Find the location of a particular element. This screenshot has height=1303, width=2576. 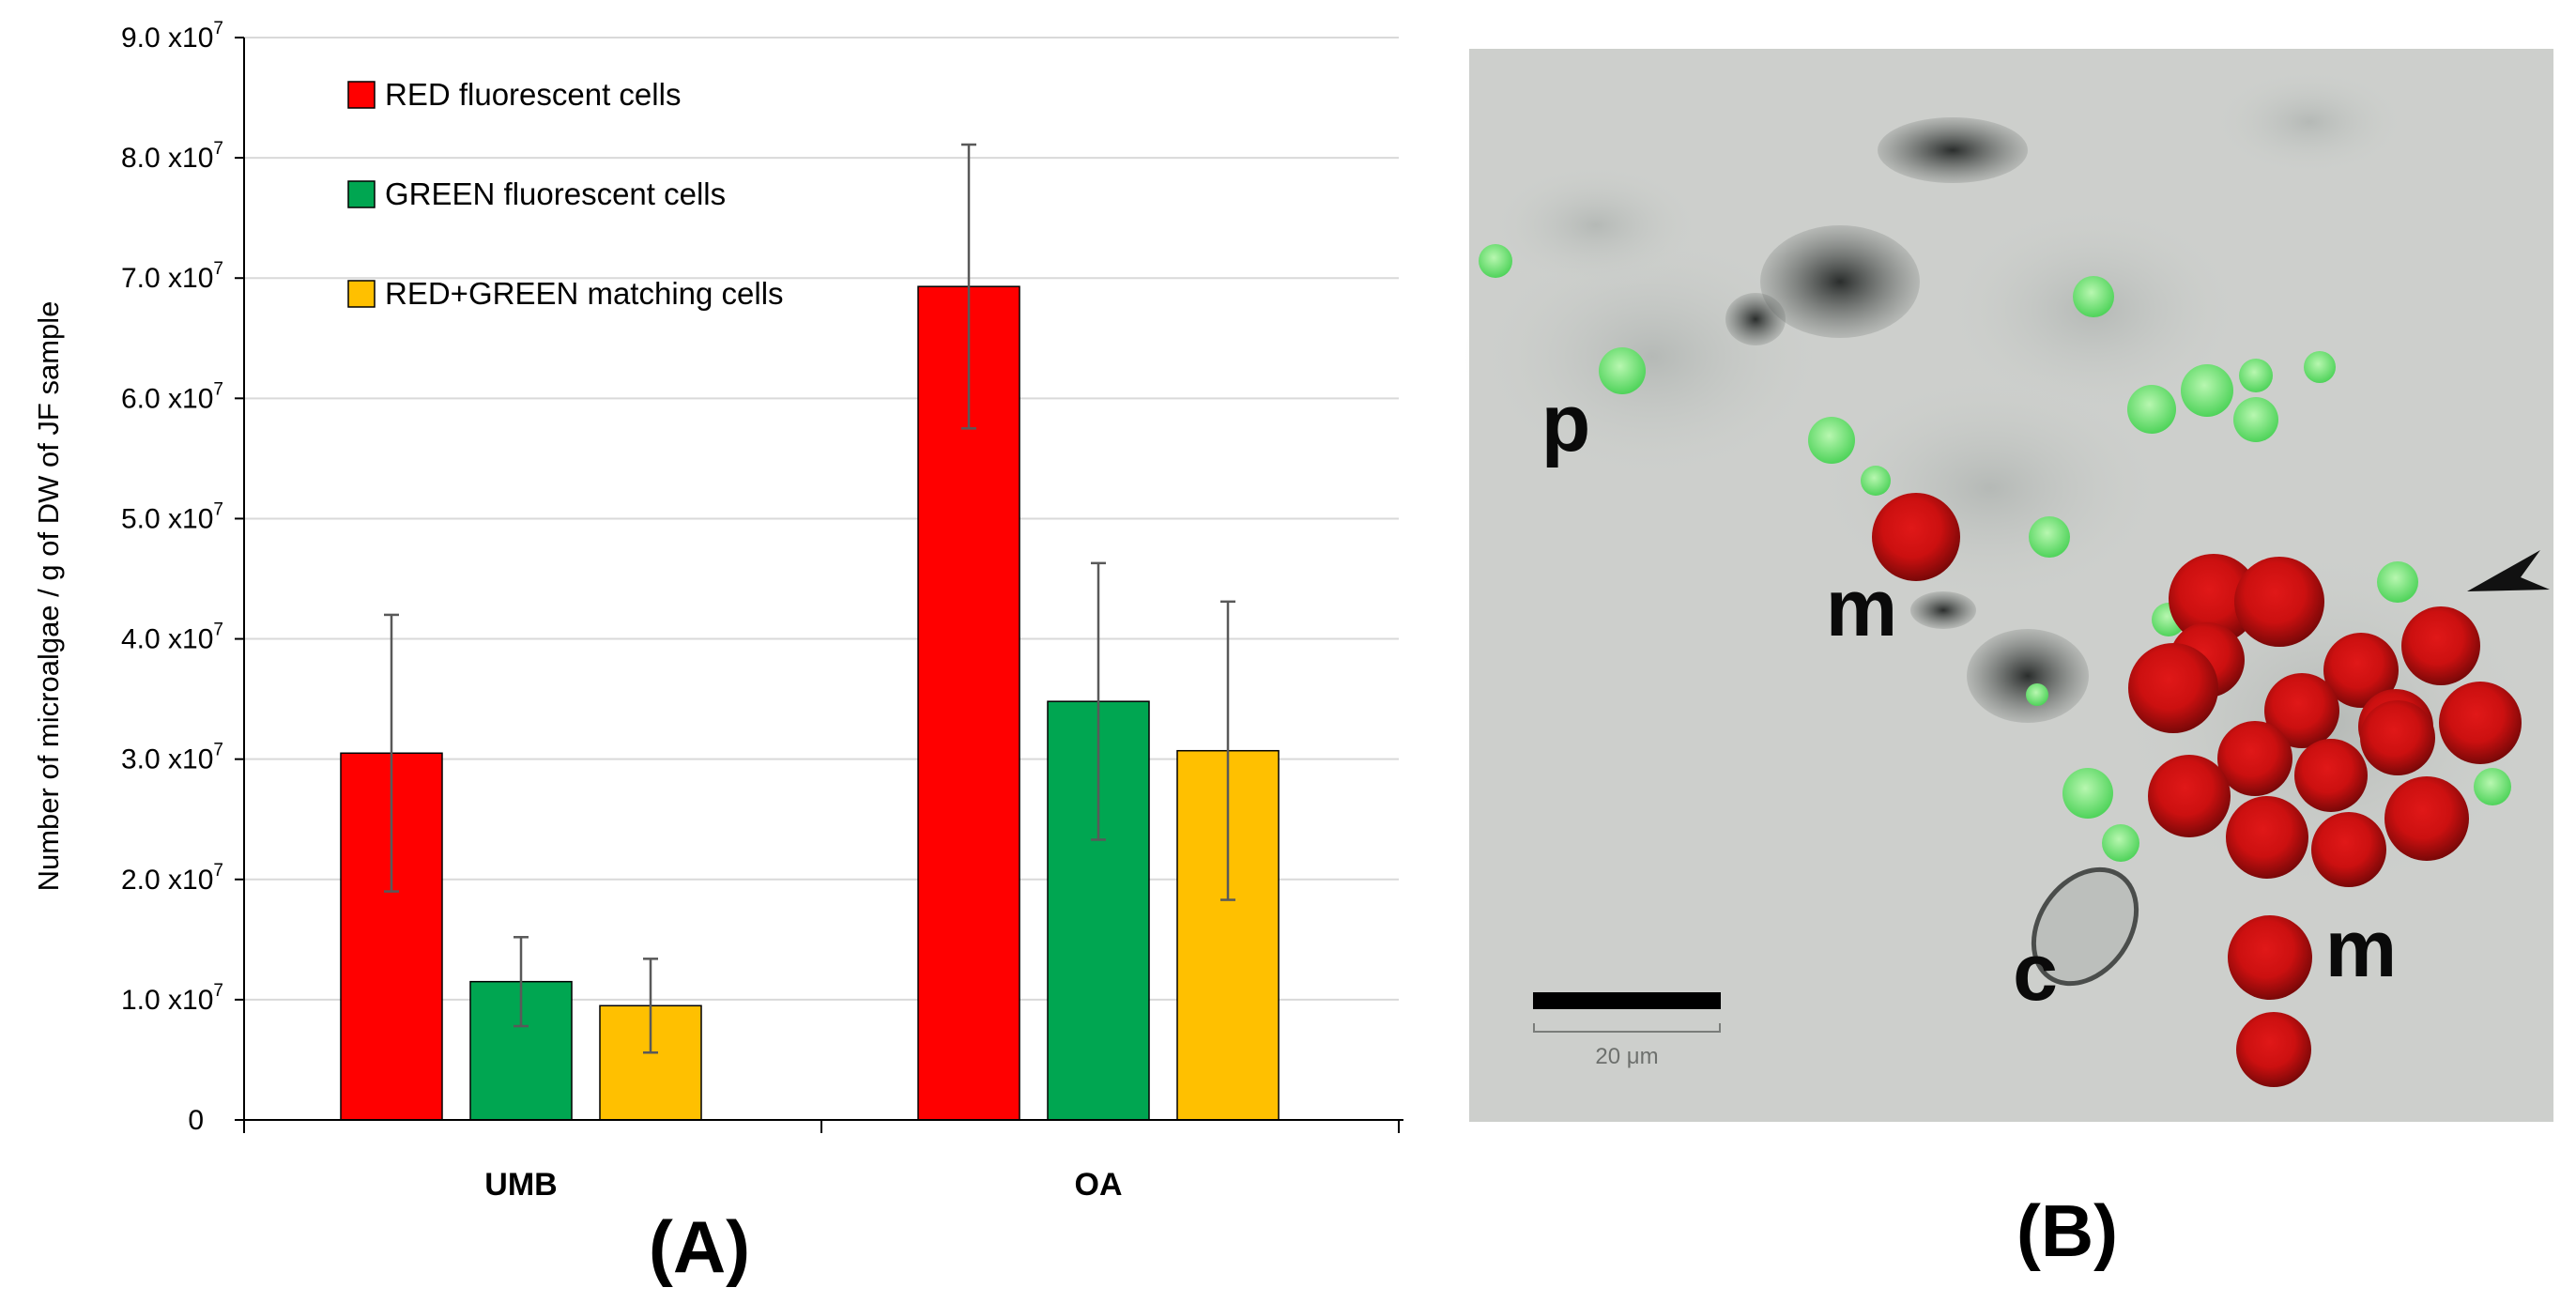

panel-label-a: (A) is located at coordinates (700, 1246).